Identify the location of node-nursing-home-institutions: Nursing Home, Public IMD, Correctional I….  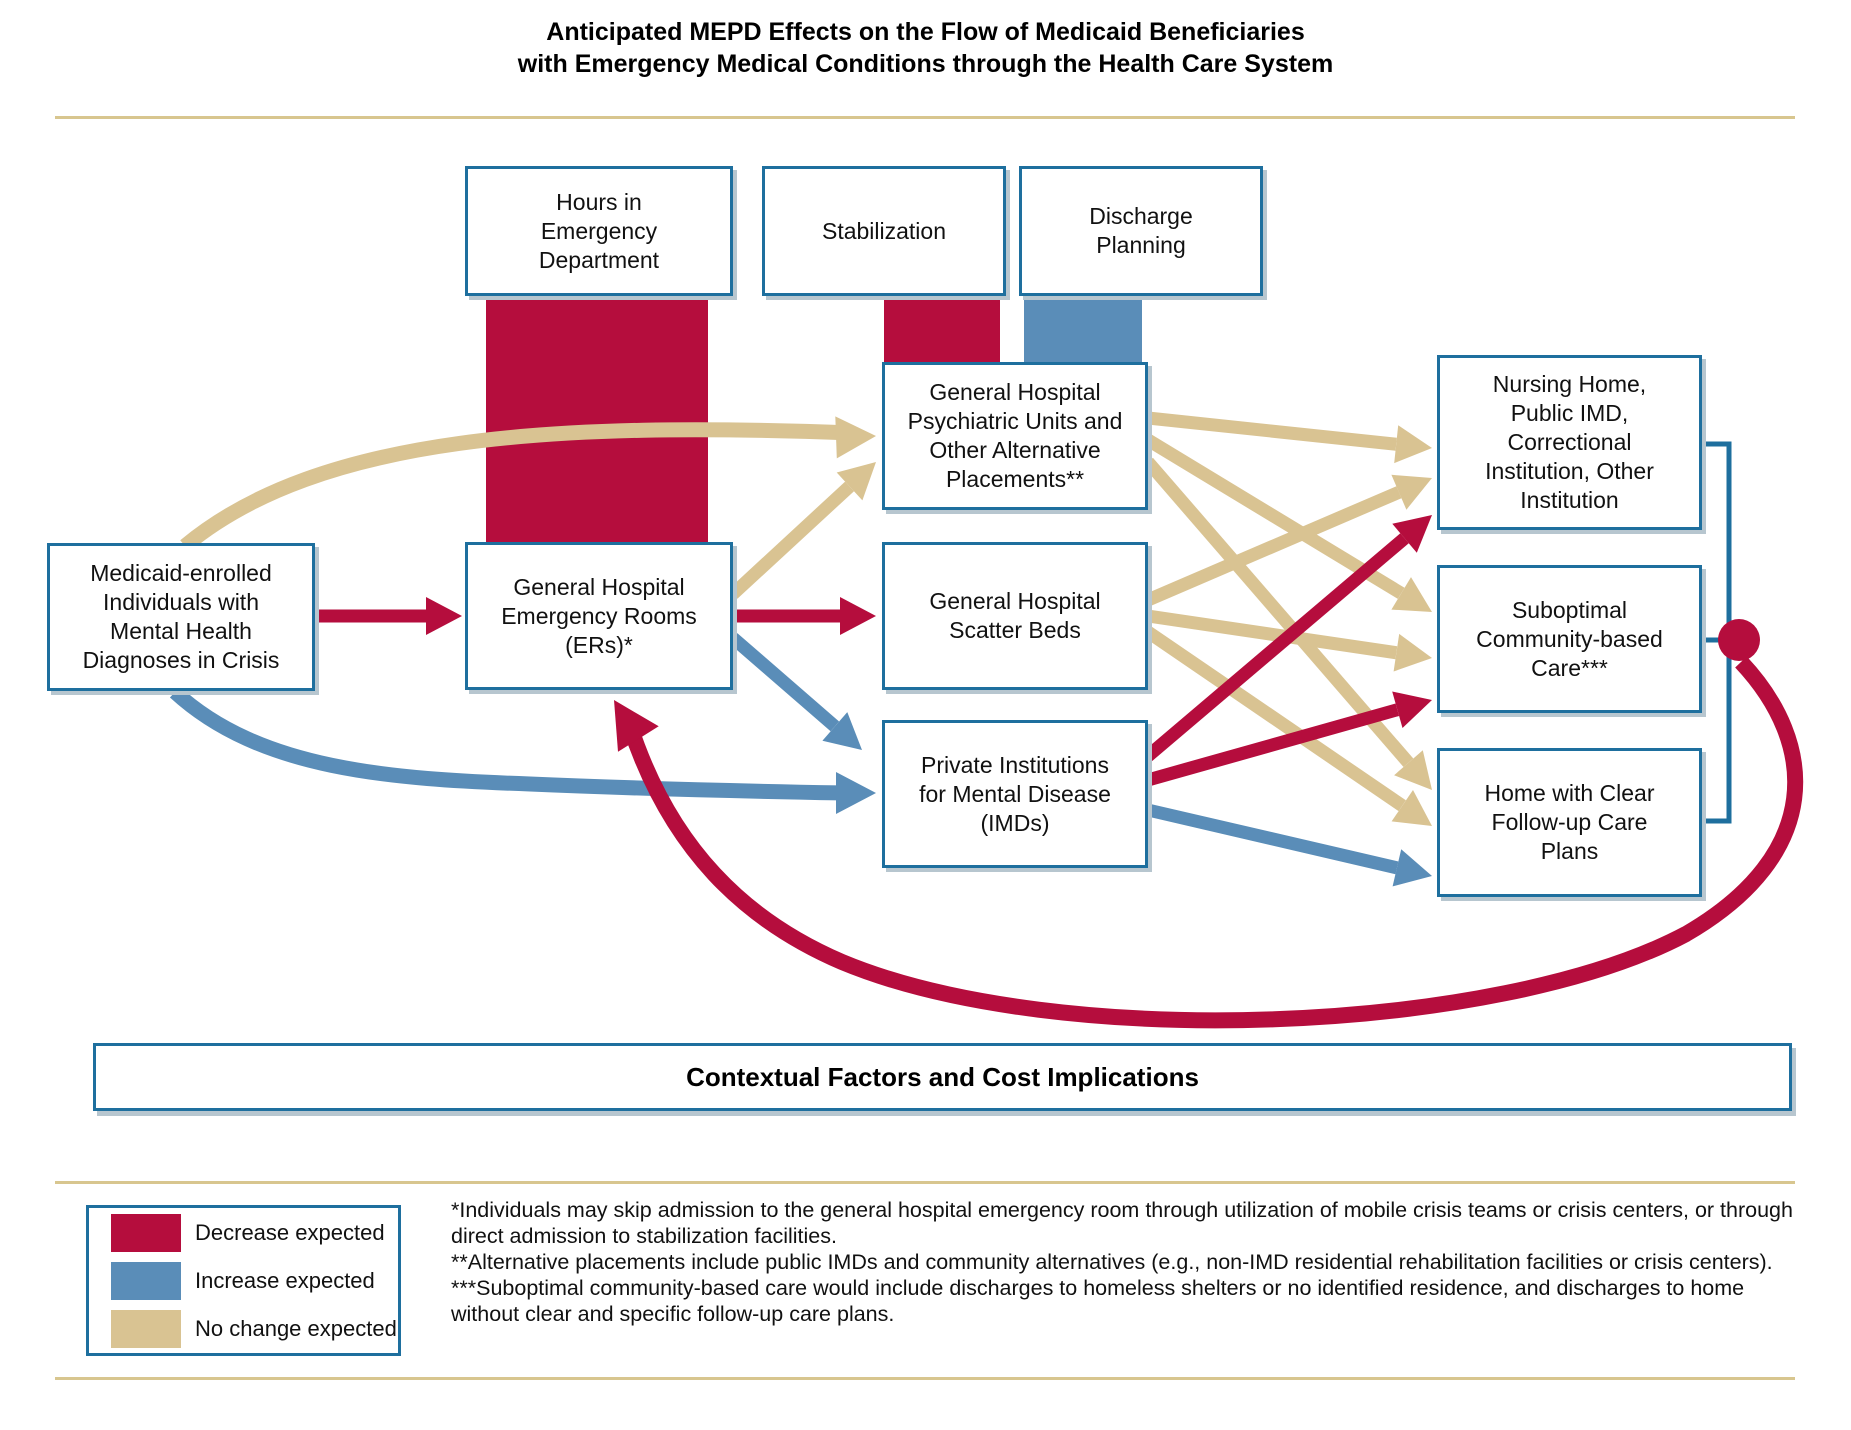
(1569, 442).